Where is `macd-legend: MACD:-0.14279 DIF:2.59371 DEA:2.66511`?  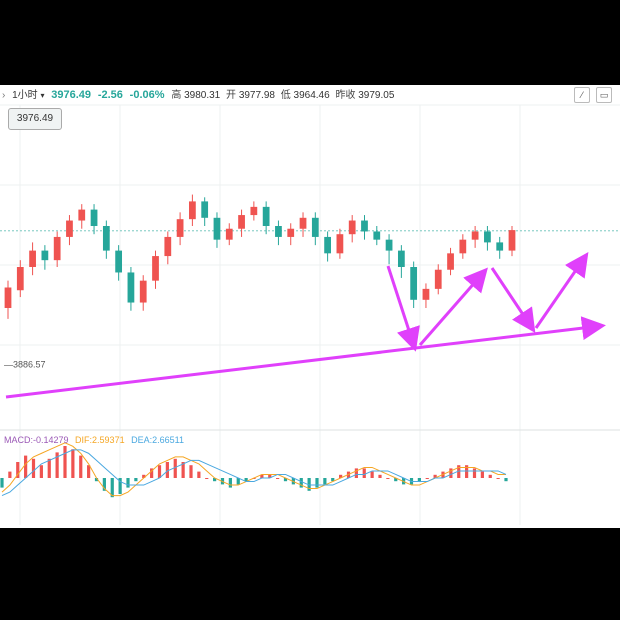
macd-legend: MACD:-0.14279 DIF:2.59371 DEA:2.66511 is located at coordinates (96, 440).